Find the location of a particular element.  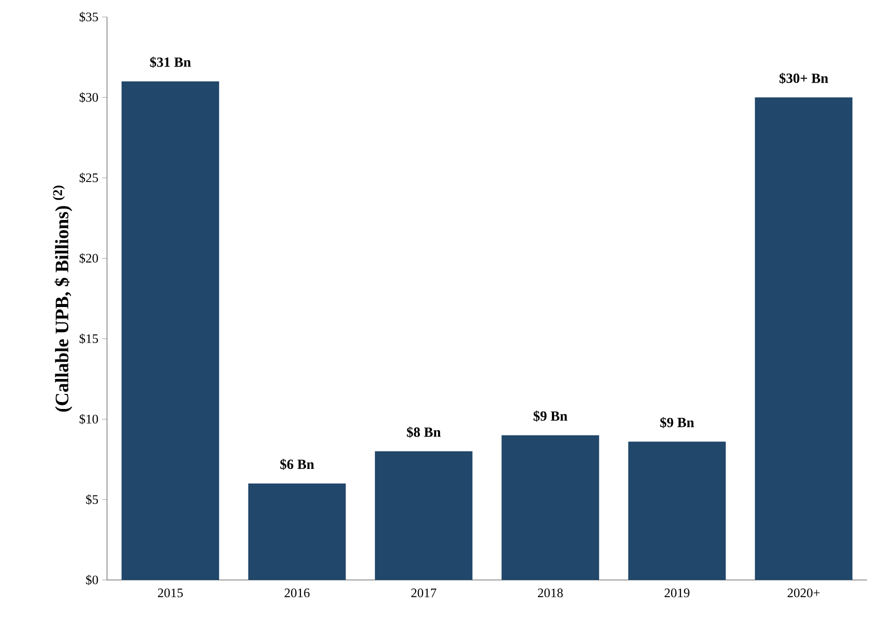

x-tick-label: 2018 is located at coordinates (550, 593).